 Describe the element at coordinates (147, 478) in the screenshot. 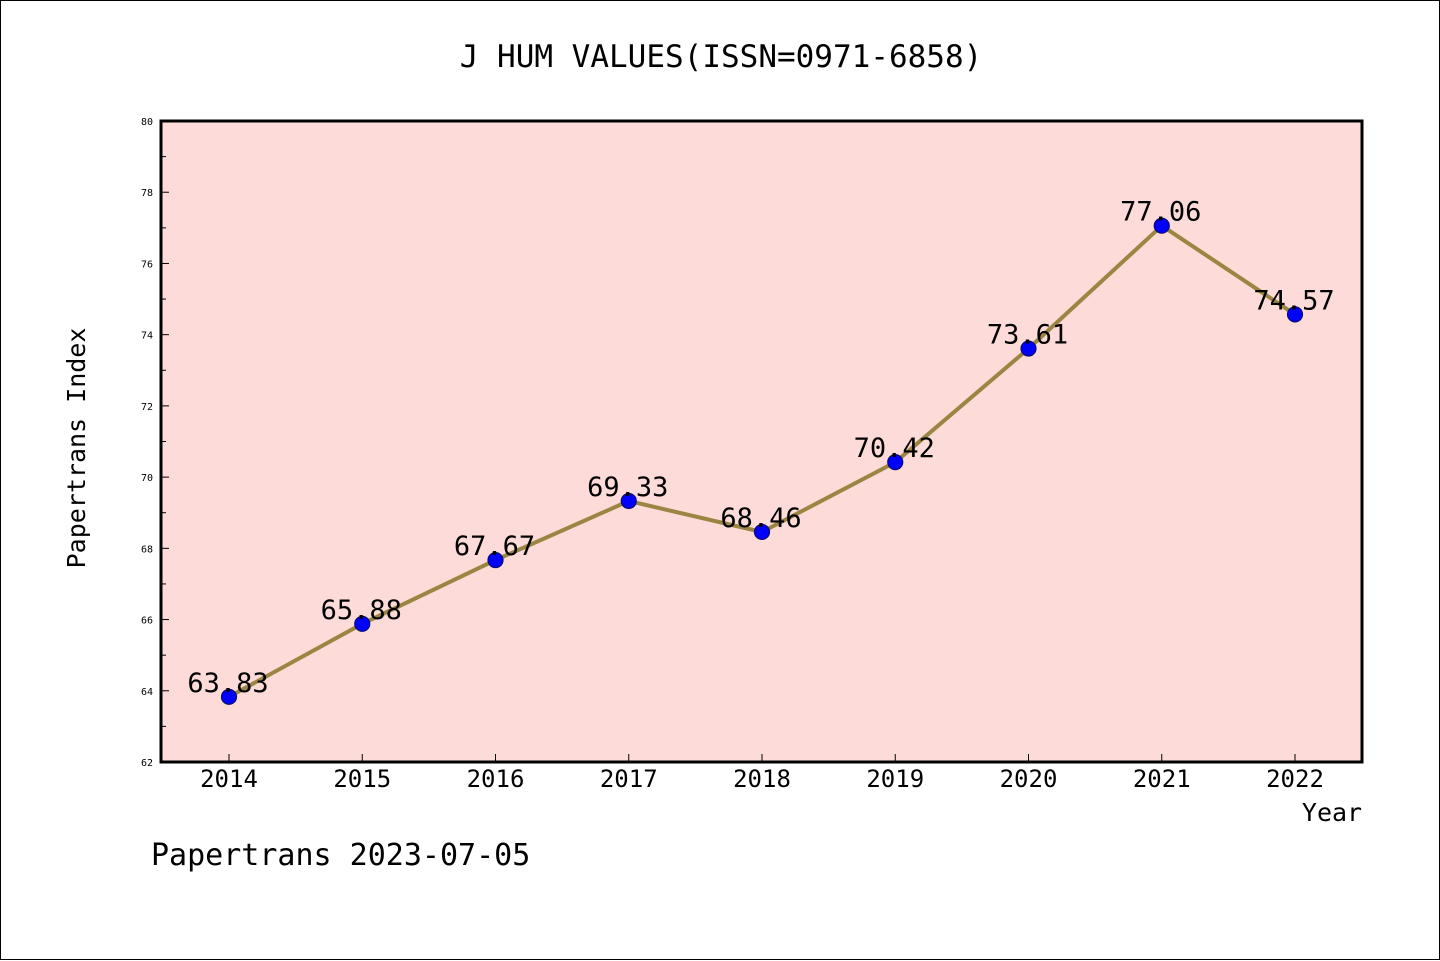

I see `y-tick-label: 70` at that location.